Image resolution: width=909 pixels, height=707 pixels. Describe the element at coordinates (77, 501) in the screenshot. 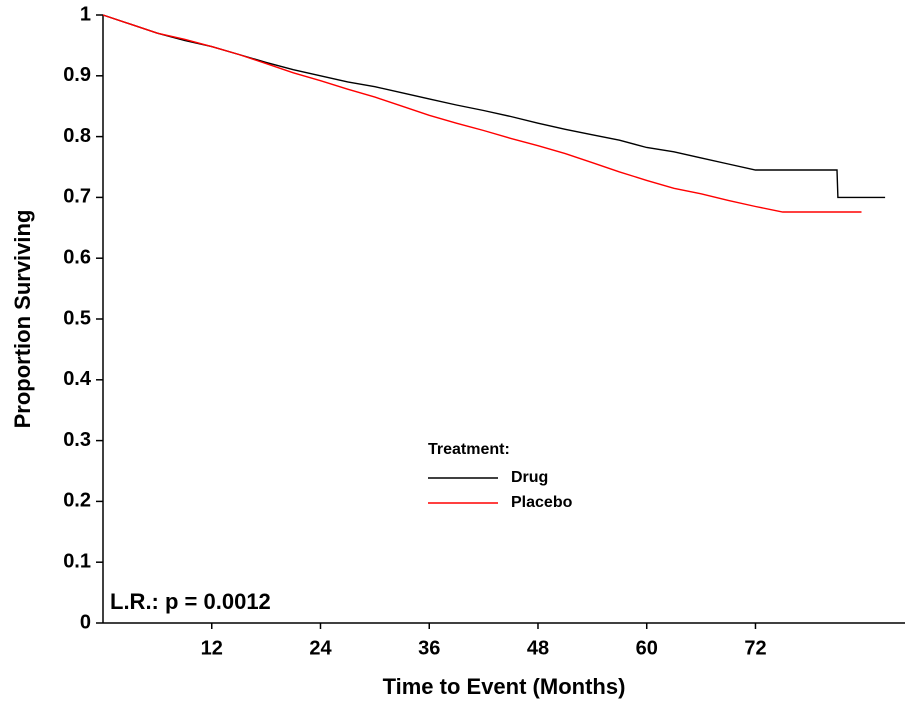

I see `y-tick-label: 0.2` at that location.